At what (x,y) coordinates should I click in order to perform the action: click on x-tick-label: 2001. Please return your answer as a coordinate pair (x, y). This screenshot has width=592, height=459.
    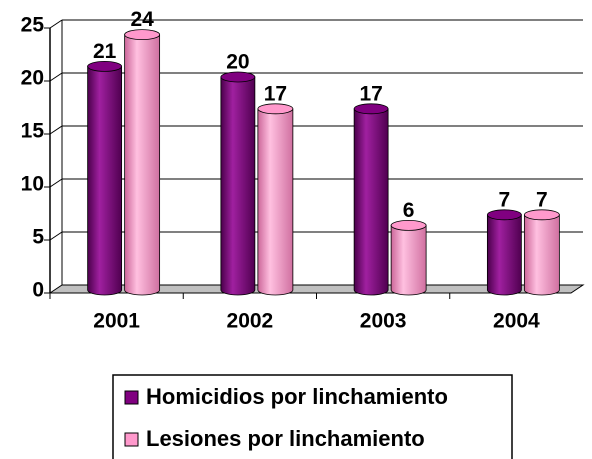
    Looking at the image, I should click on (116, 321).